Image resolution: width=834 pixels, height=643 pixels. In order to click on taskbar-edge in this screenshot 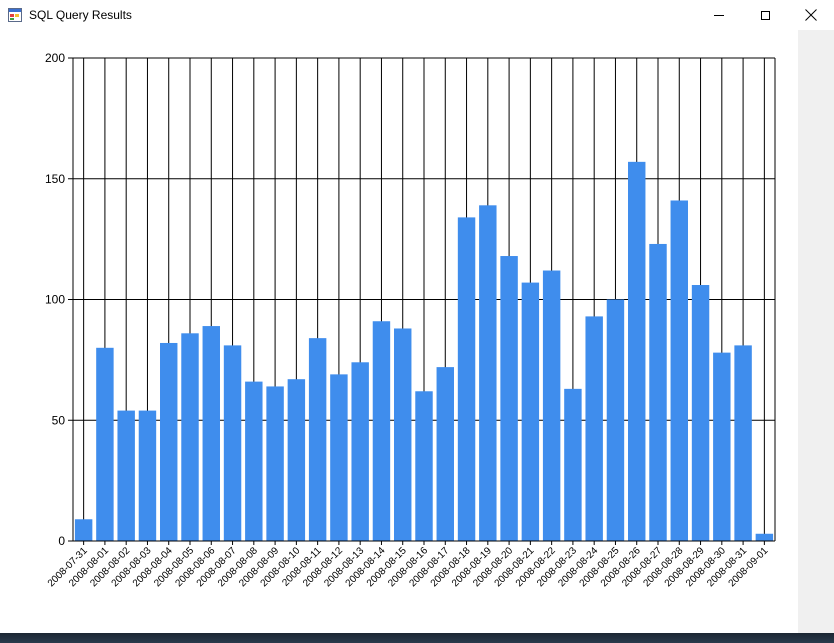, I will do `click(417, 638)`.